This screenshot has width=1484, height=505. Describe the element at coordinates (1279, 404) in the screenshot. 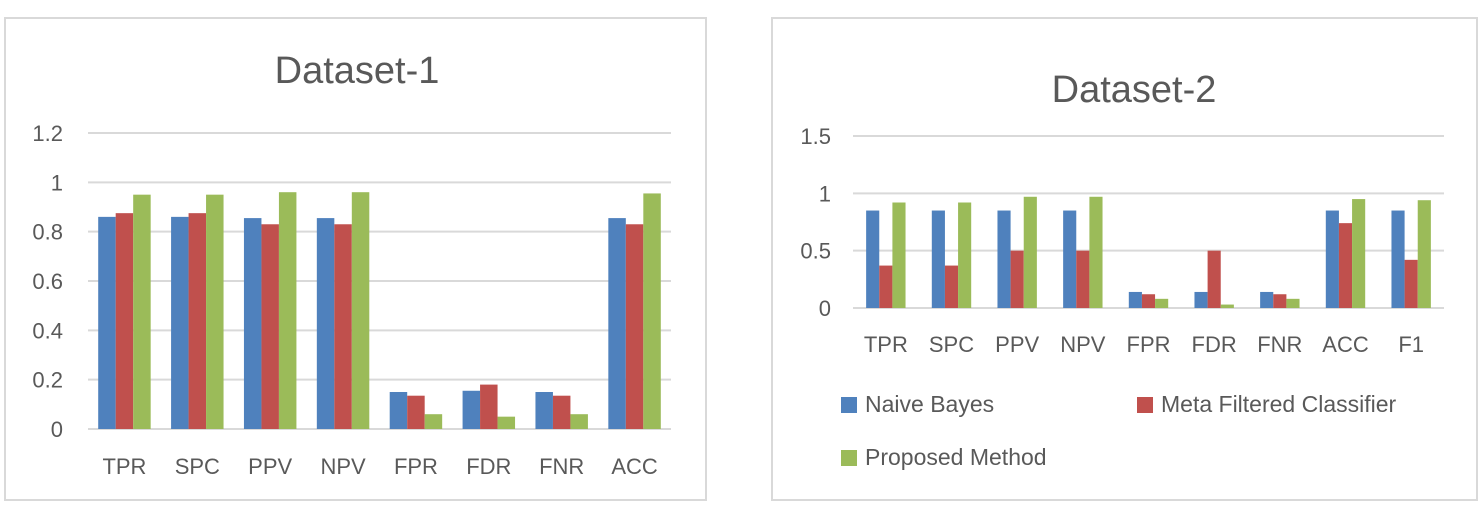

I see `legend-label: Meta Filtered Classifier` at that location.